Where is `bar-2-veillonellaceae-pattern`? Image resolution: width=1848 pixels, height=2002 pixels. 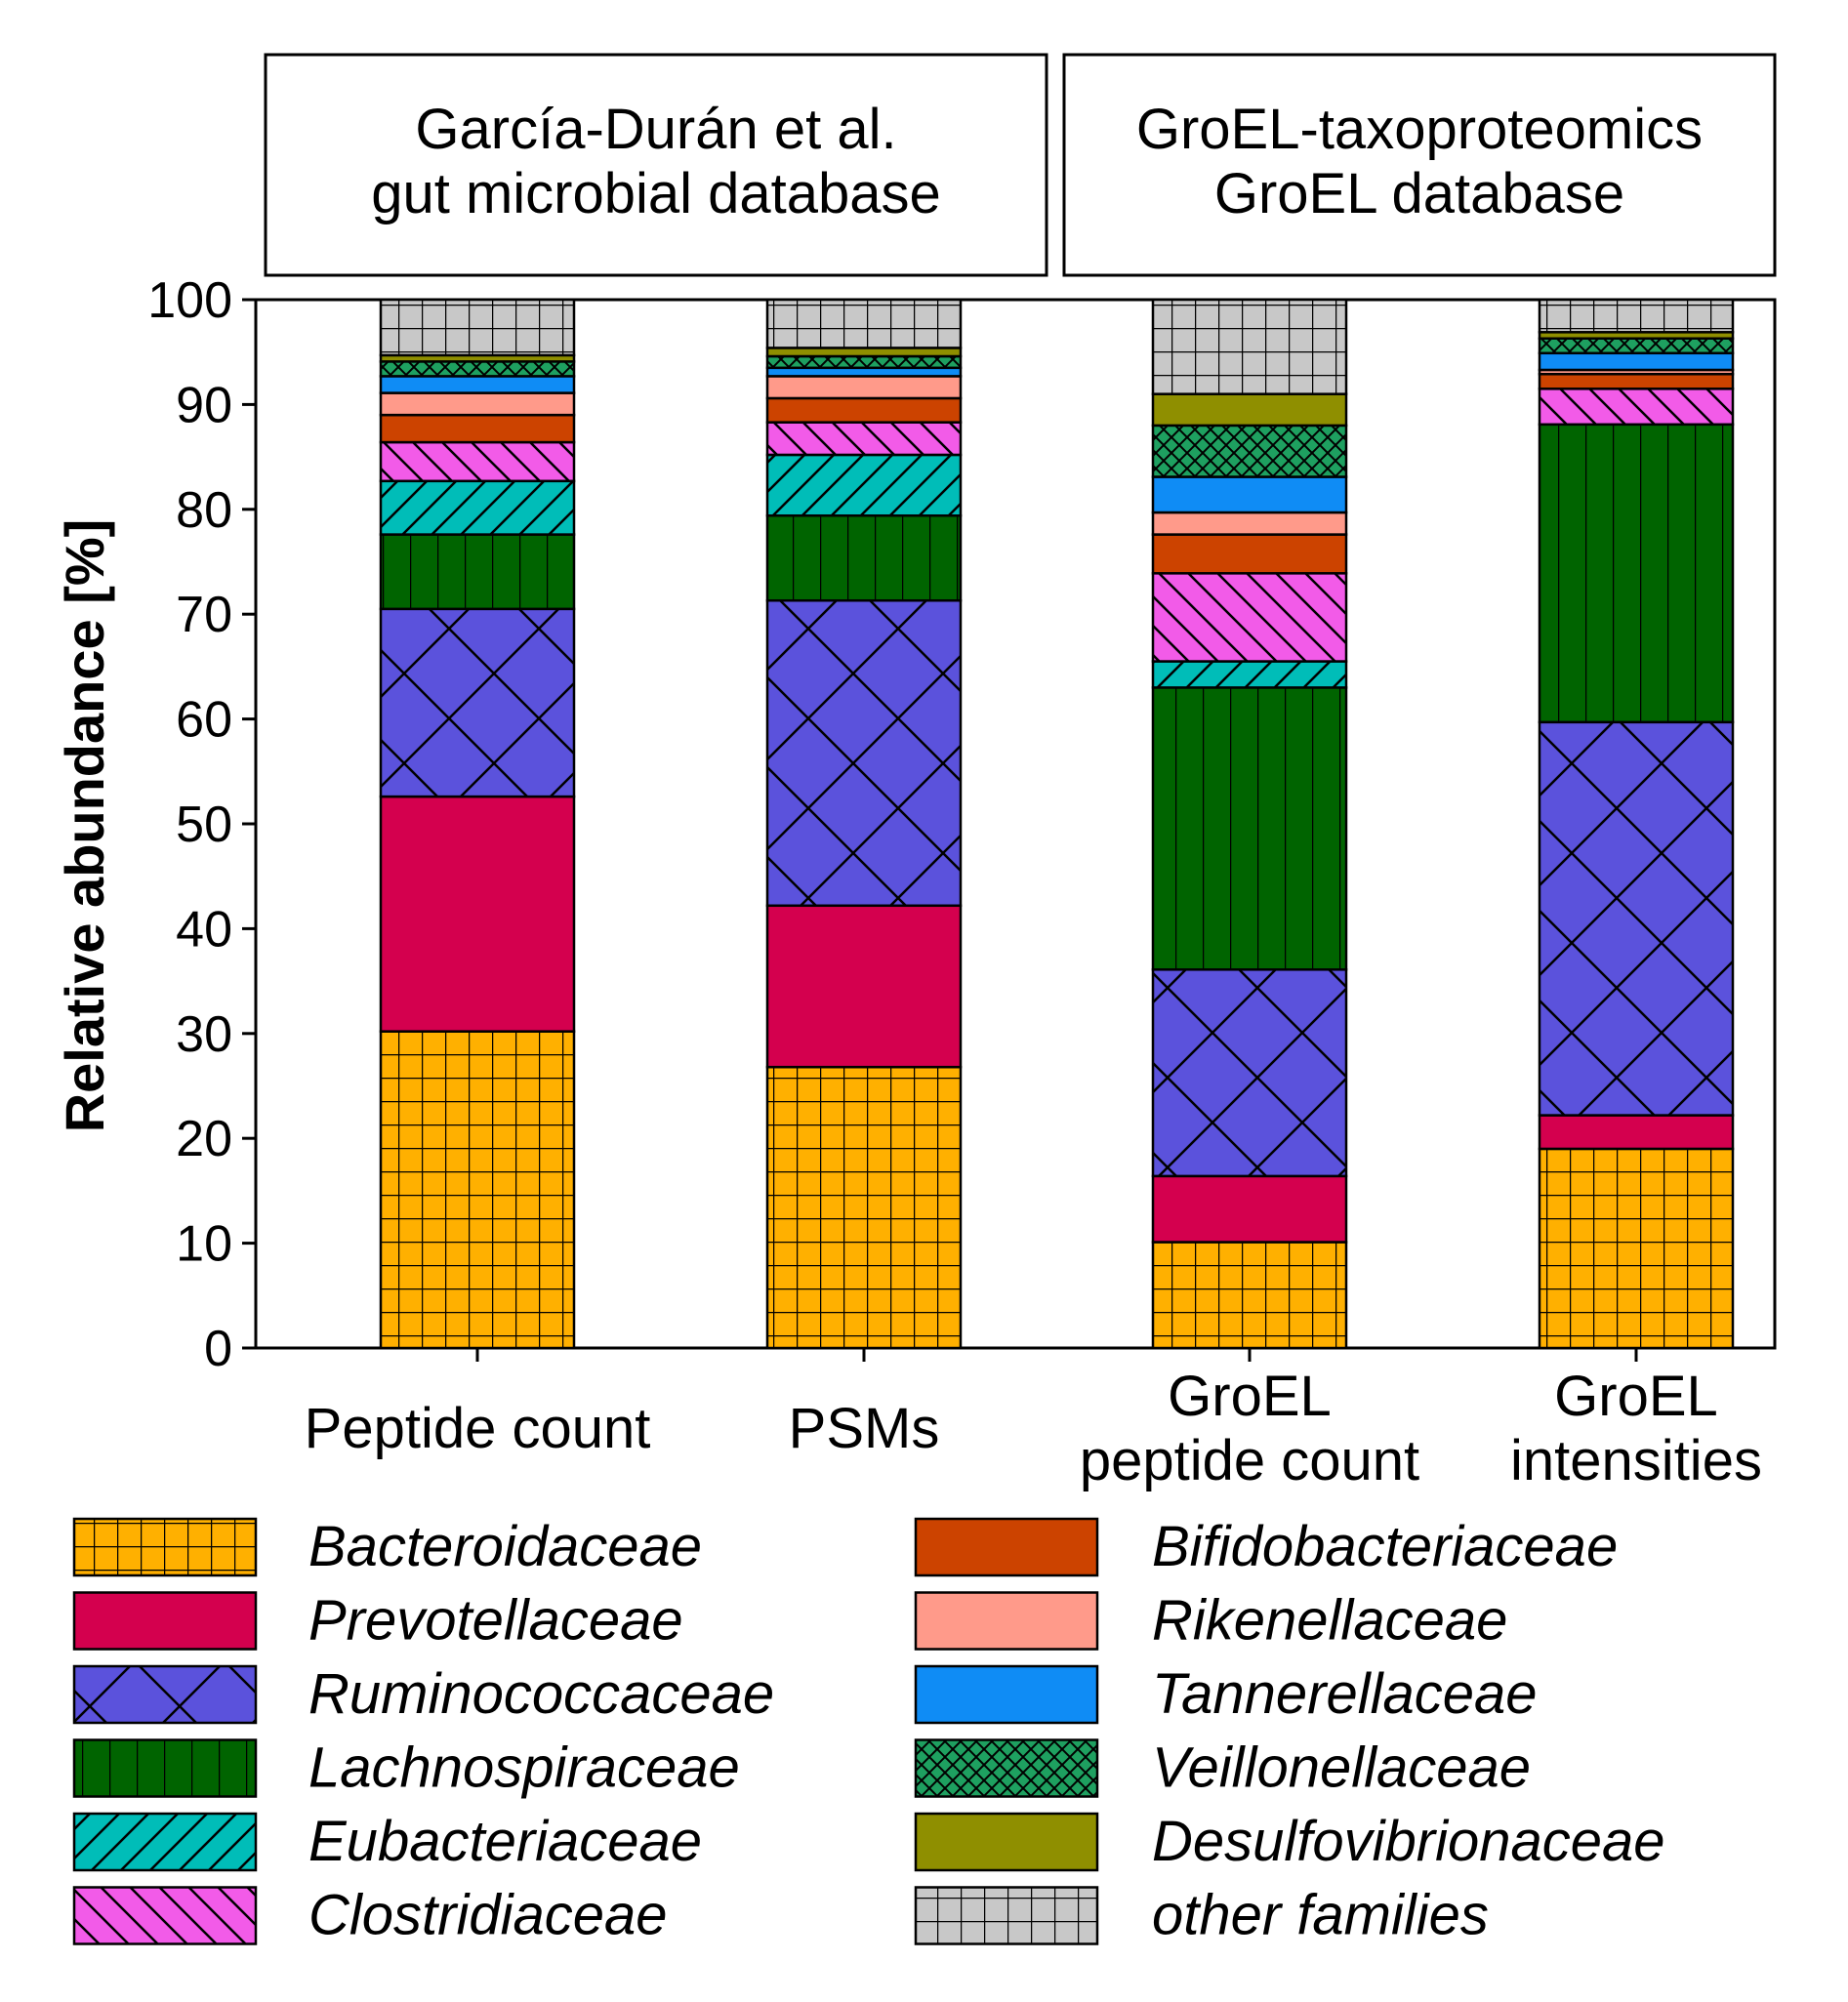
bar-2-veillonellaceae-pattern is located at coordinates (864, 361).